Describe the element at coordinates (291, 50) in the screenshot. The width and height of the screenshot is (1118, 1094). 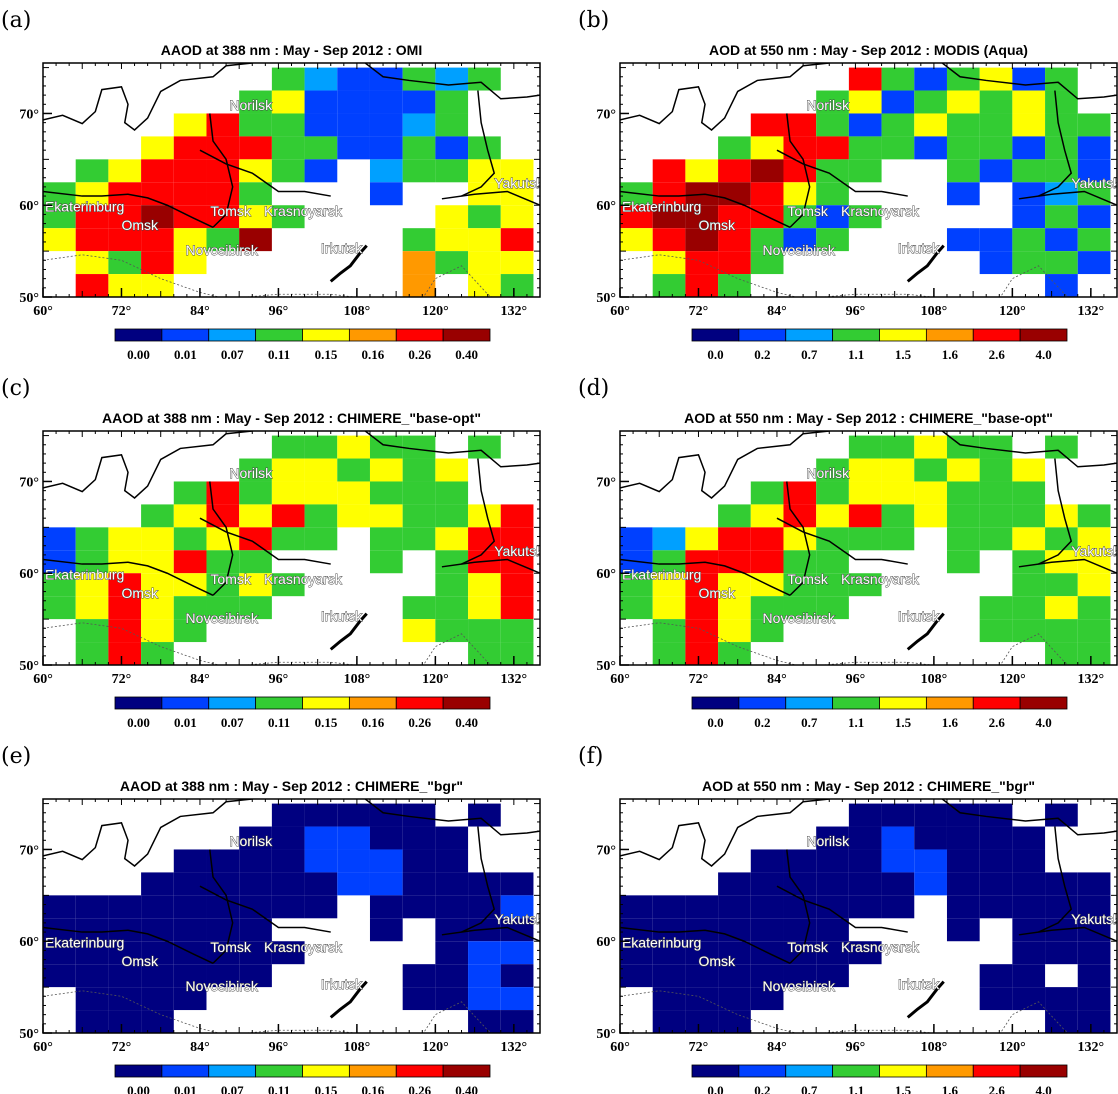
I see `panel-title: AAOD at 388 nm : May - Sep 2012 : OMI` at that location.